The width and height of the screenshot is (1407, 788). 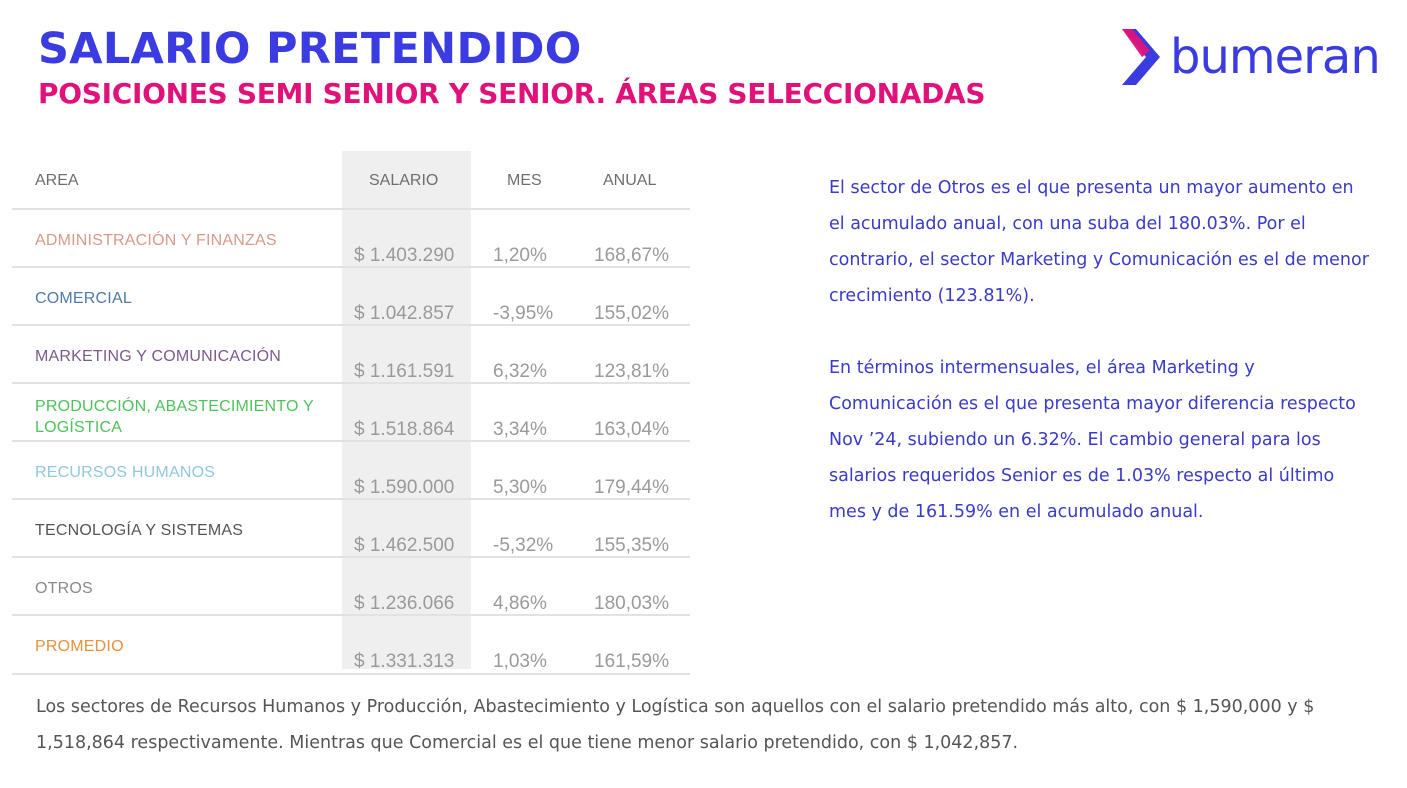 What do you see at coordinates (520, 603) in the screenshot?
I see `row-mes: 4,86%` at bounding box center [520, 603].